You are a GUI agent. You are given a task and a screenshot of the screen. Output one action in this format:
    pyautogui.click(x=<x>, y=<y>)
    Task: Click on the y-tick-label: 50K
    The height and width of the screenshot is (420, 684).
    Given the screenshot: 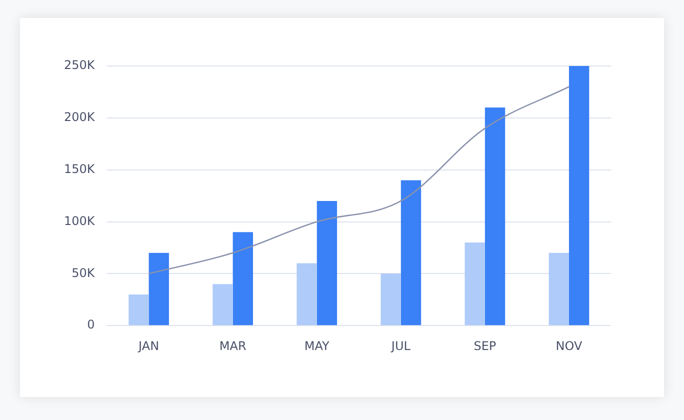 What is the action you would take?
    pyautogui.click(x=84, y=273)
    